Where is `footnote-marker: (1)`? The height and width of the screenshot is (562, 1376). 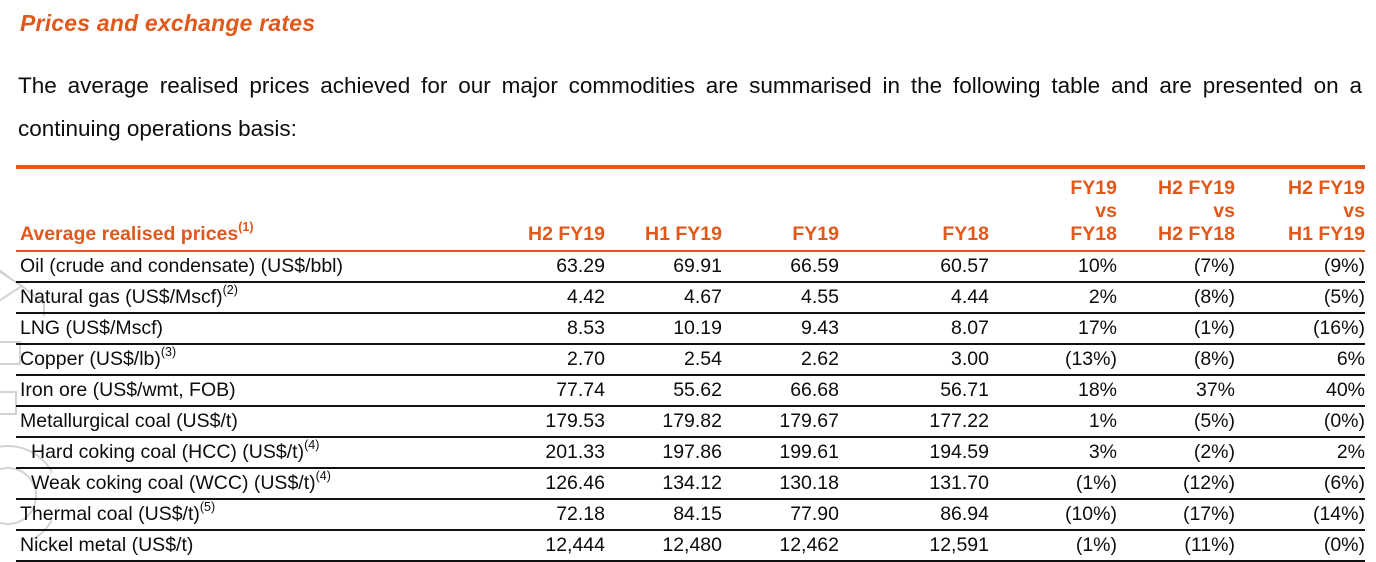
footnote-marker: (1) is located at coordinates (246, 227).